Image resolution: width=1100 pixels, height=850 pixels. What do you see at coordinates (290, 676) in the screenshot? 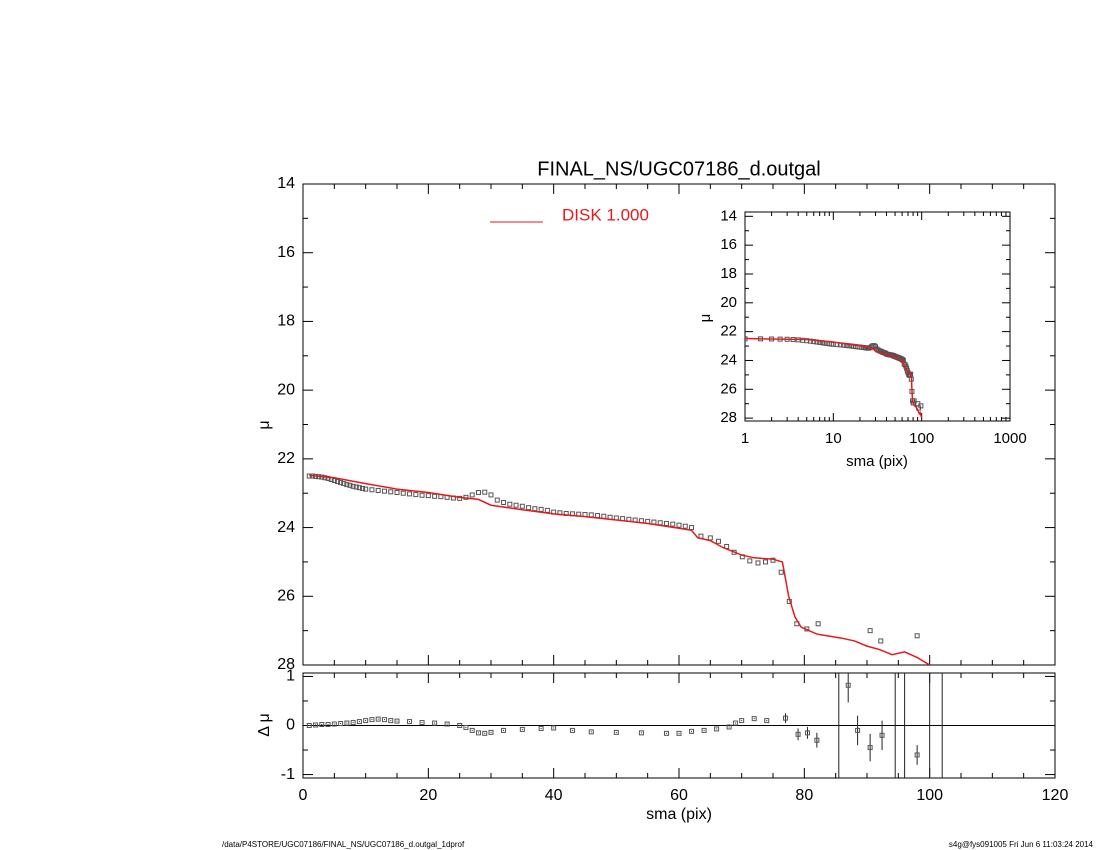
I see `y-tick-label: 1` at bounding box center [290, 676].